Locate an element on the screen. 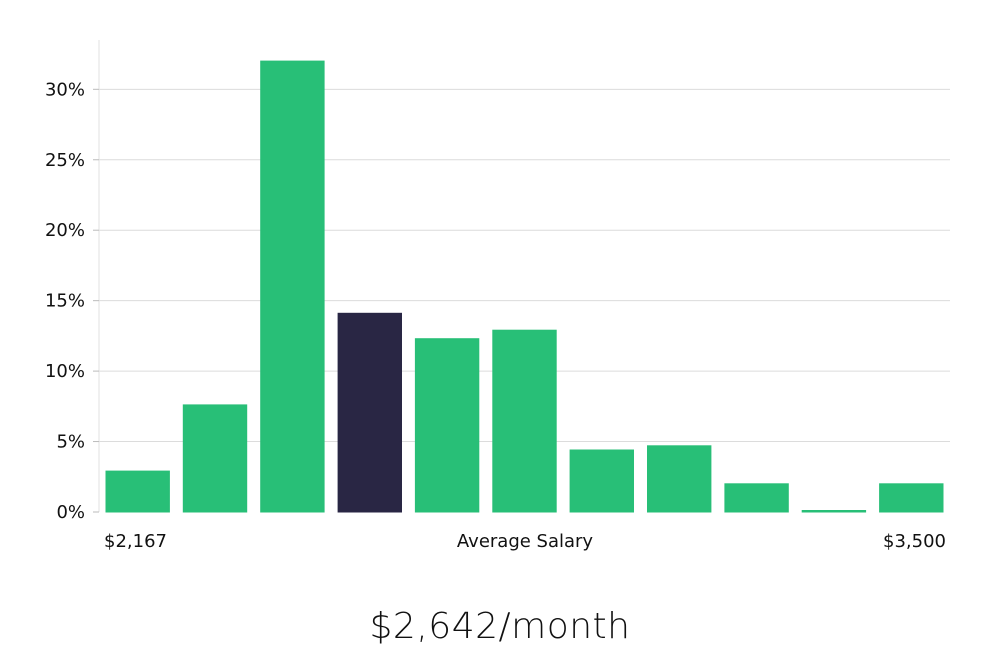 The height and width of the screenshot is (660, 1000). y-tick-label: 0% is located at coordinates (70, 512).